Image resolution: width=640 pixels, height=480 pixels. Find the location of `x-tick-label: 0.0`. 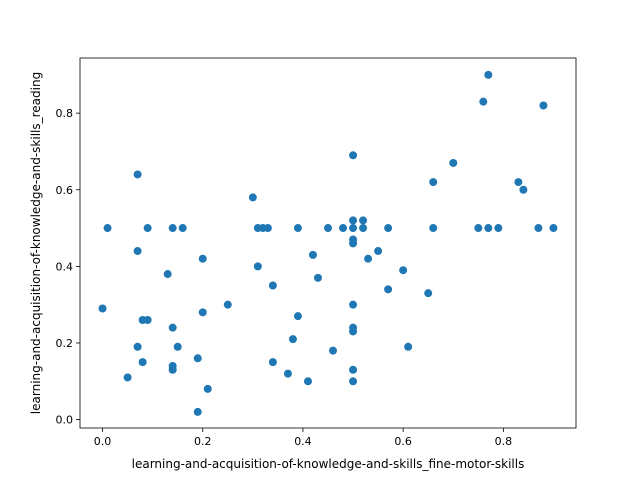

x-tick-label: 0.0 is located at coordinates (103, 441).